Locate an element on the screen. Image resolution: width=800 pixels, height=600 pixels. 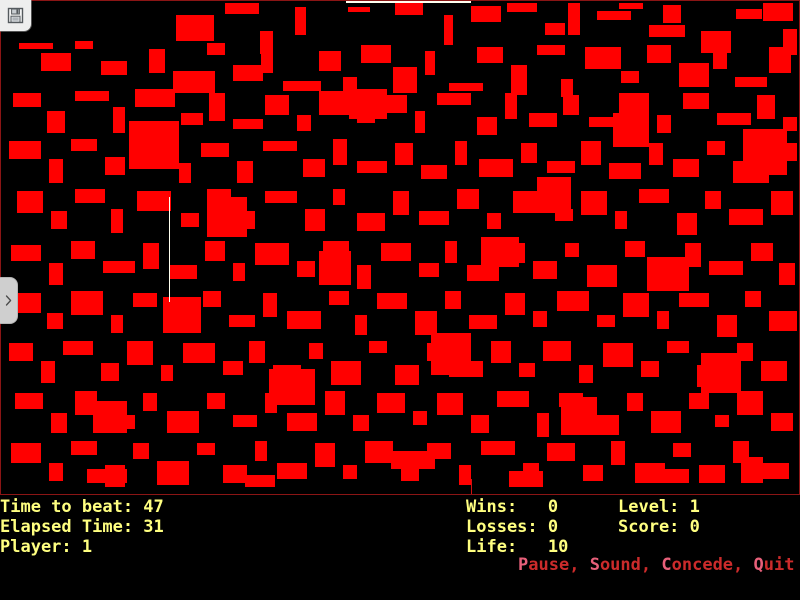
top-white-line is located at coordinates (408, 2).